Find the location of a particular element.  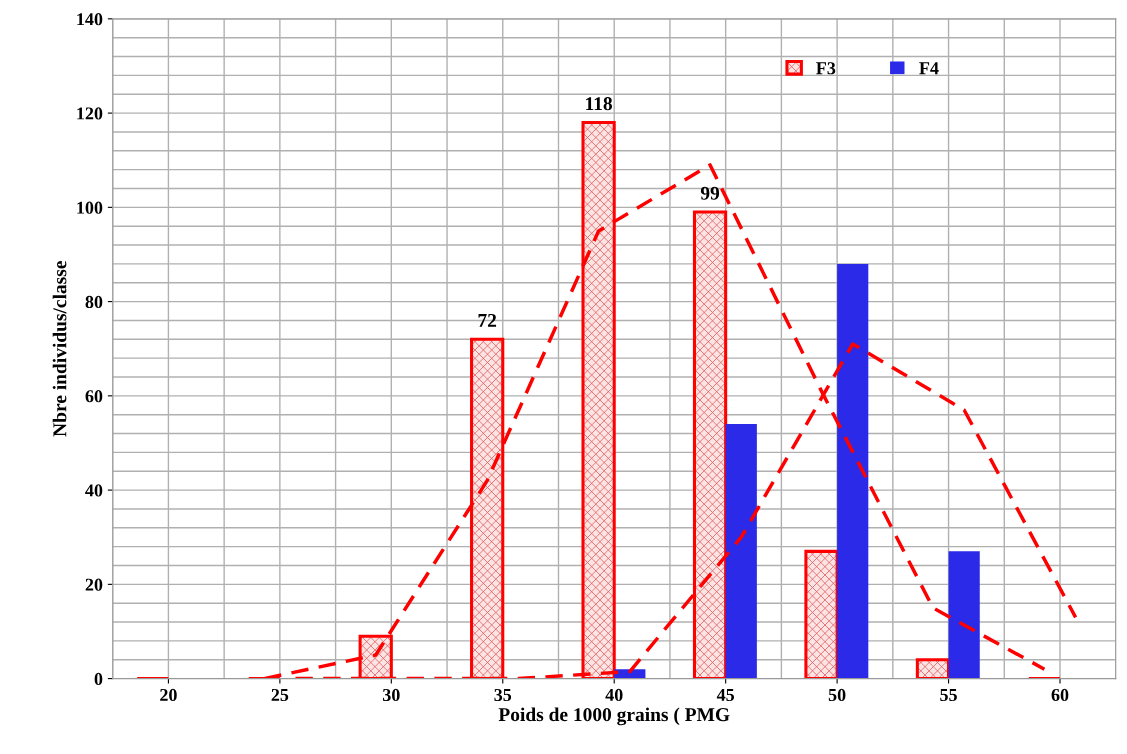

x-tick-label: 60 is located at coordinates (1060, 695).